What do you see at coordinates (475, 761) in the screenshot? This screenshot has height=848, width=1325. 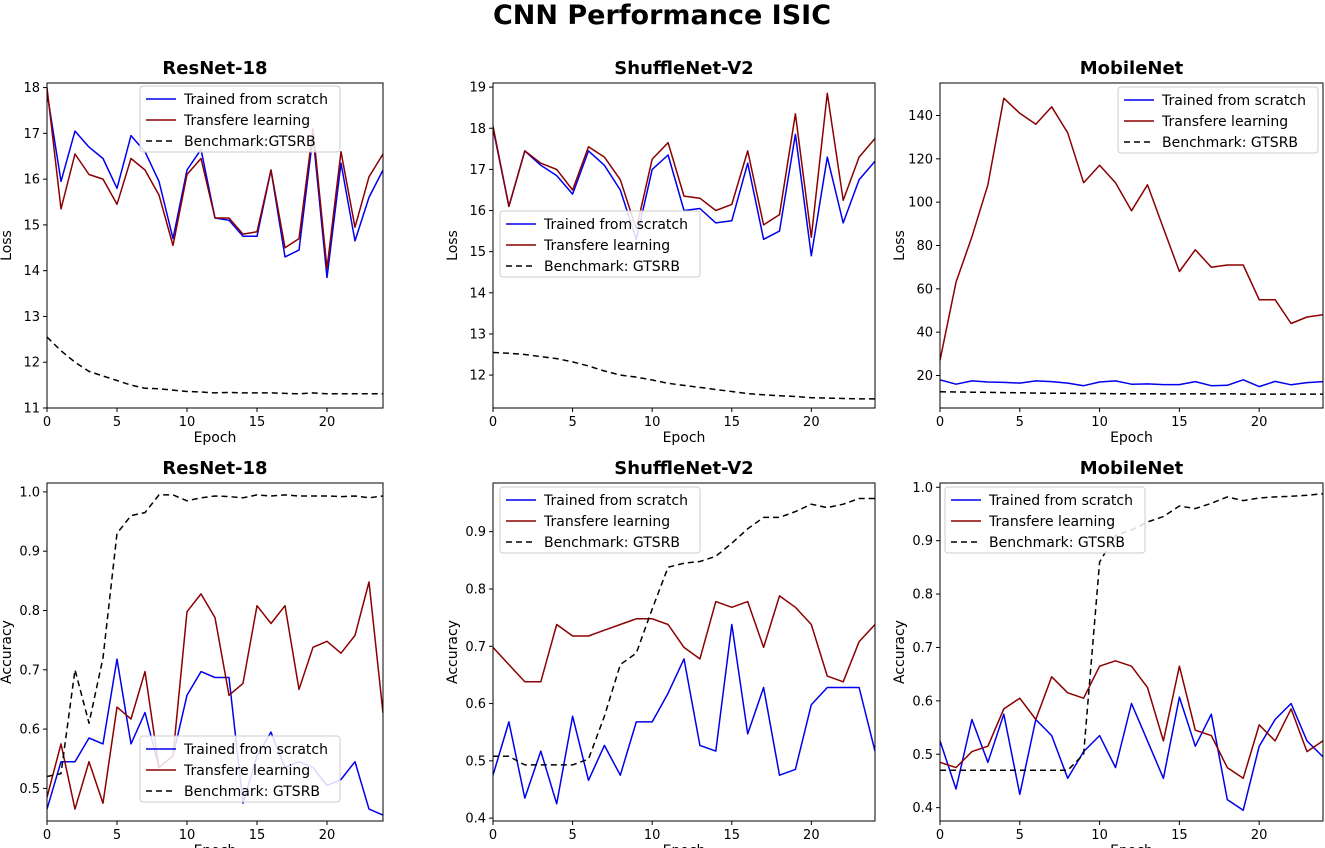 I see `y-tick-label: 0.5` at bounding box center [475, 761].